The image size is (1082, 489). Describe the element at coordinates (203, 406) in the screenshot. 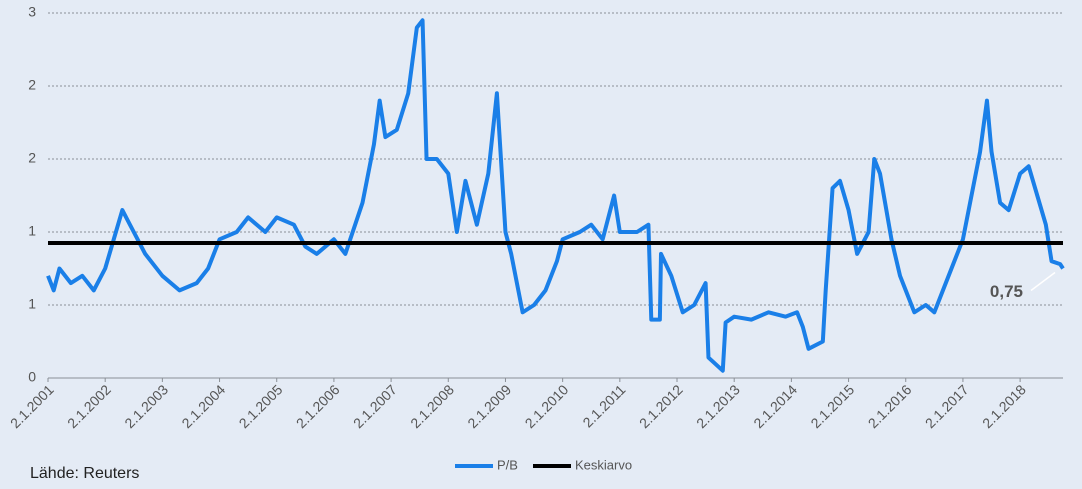

I see `x-tick-label: 2.1.2004` at that location.